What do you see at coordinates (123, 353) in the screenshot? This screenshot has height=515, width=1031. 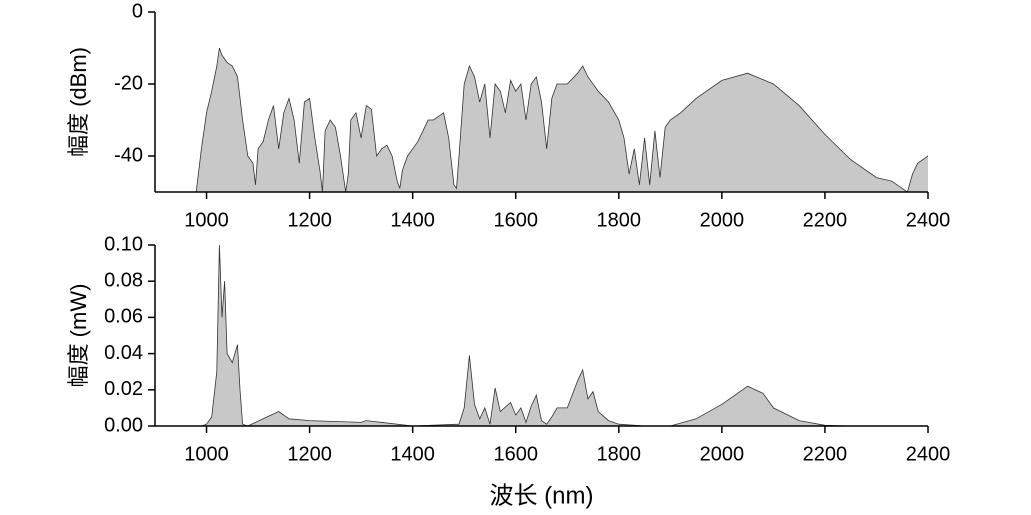 I see `y-tick-label: 0.04` at bounding box center [123, 353].